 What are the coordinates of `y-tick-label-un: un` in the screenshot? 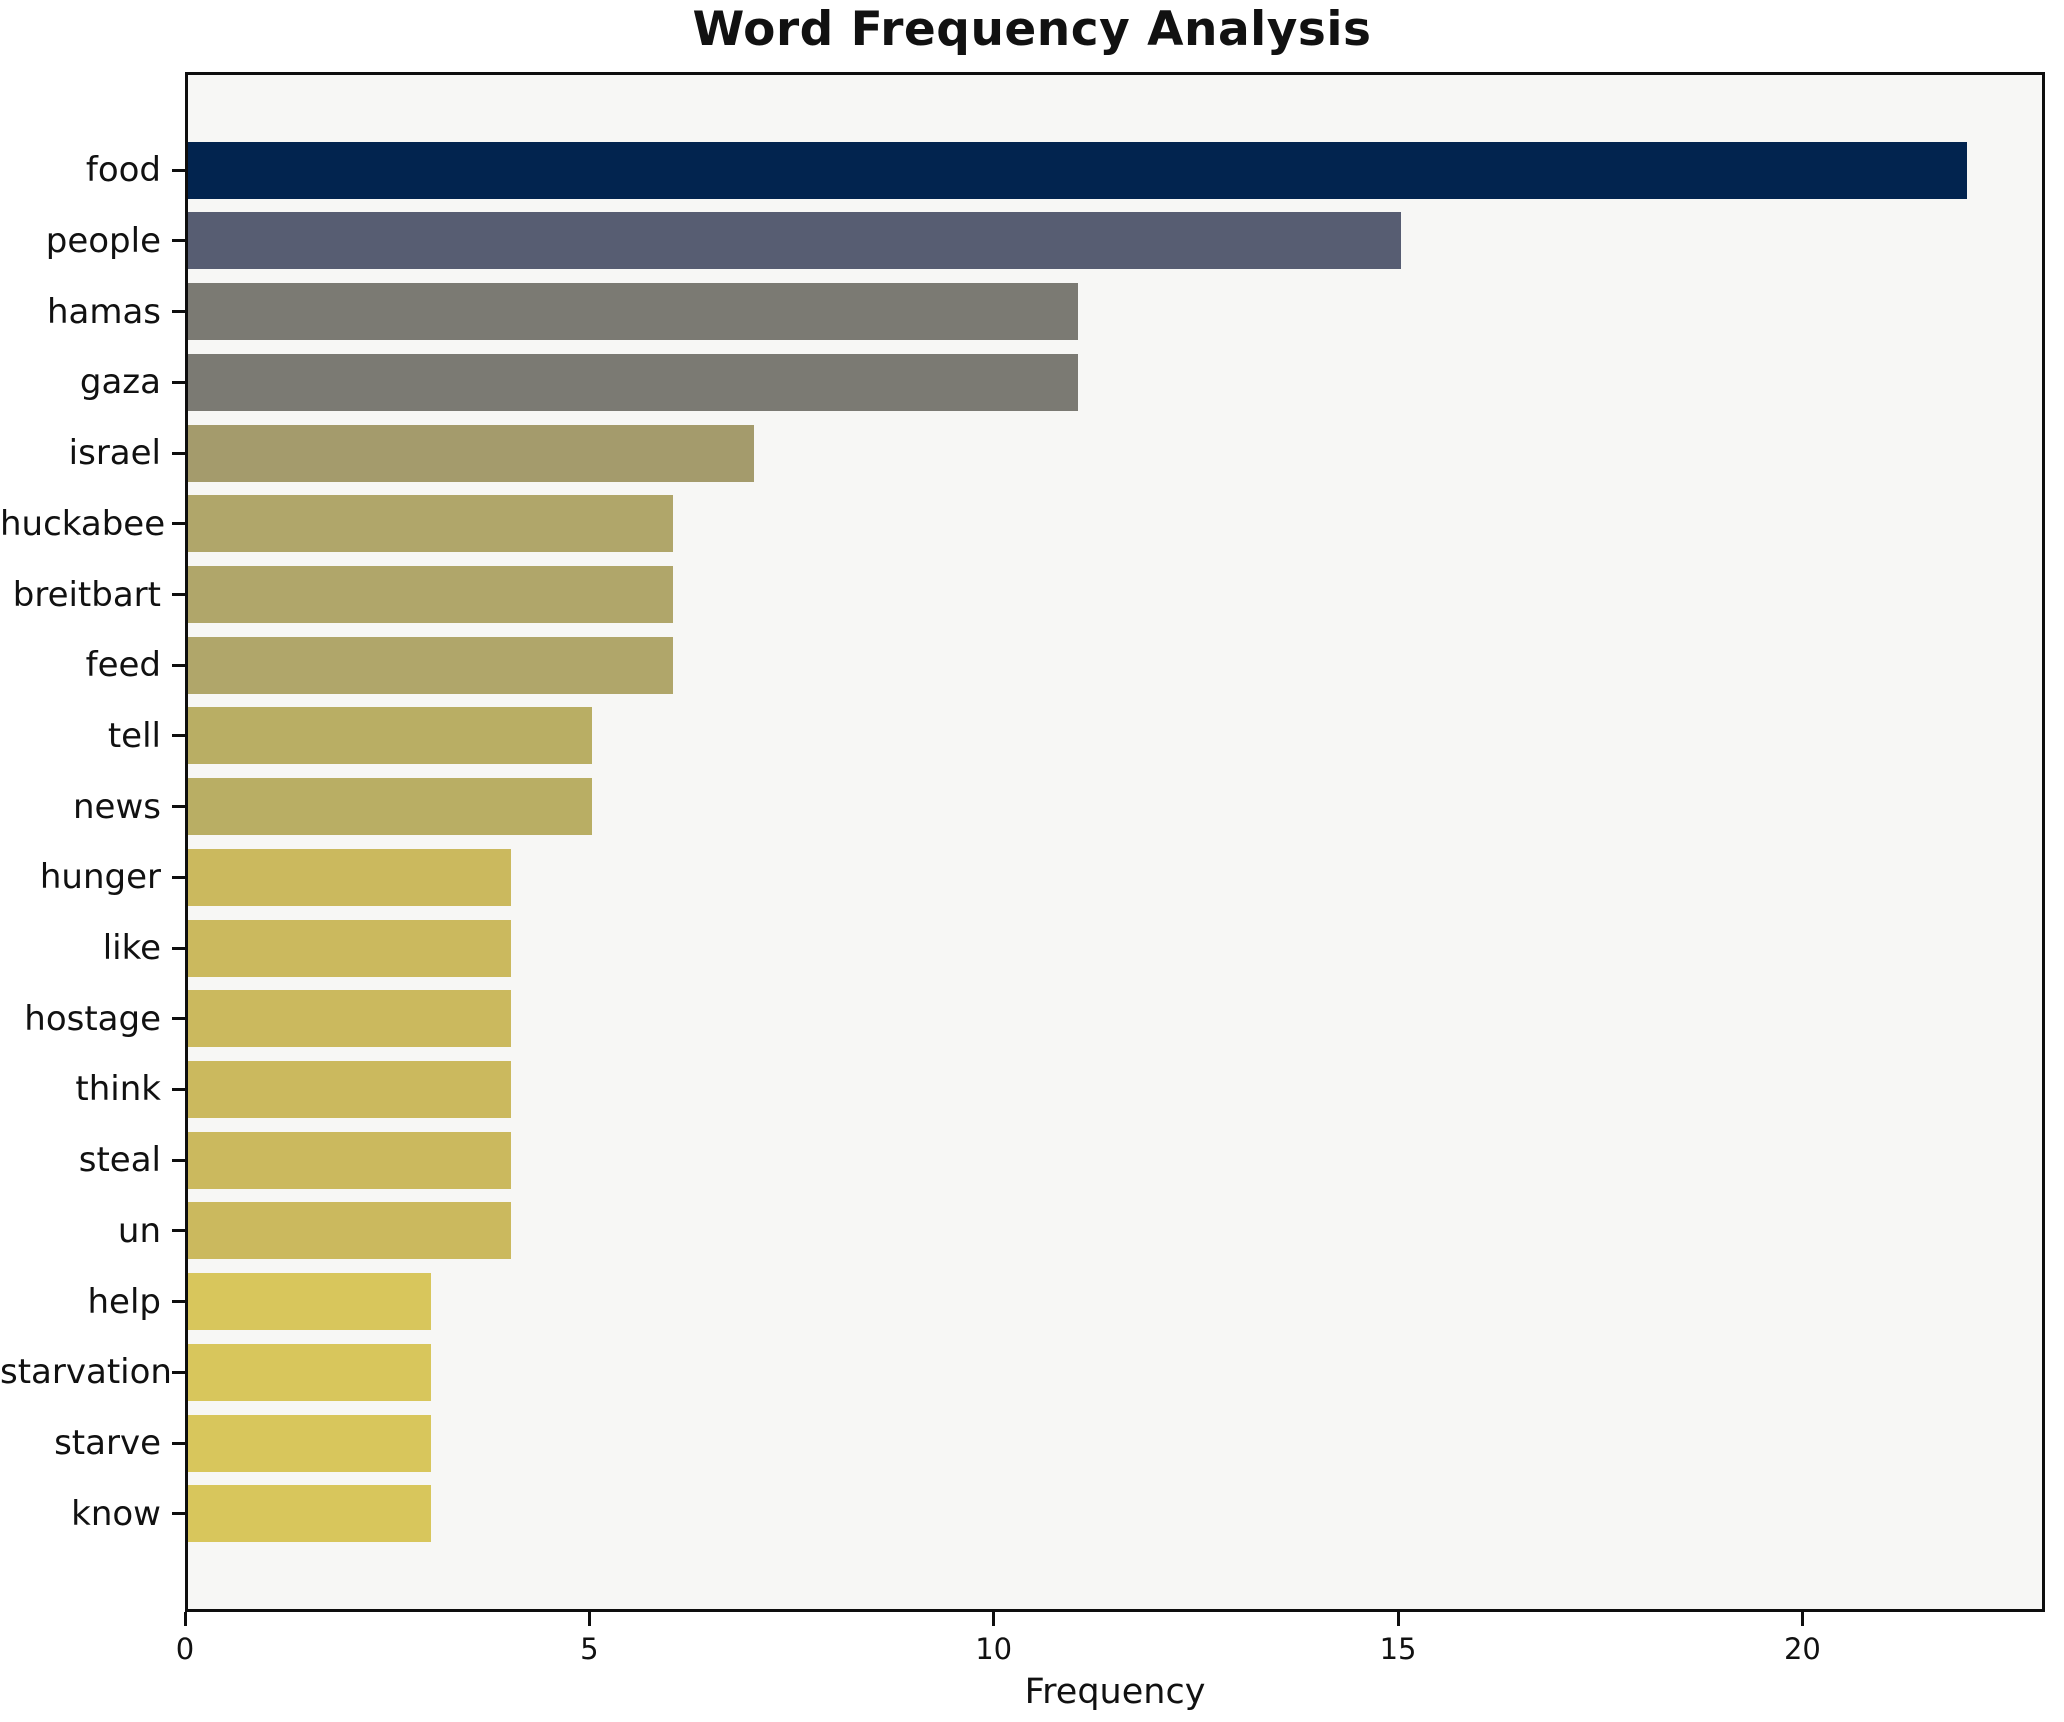 It's located at (139, 1230).